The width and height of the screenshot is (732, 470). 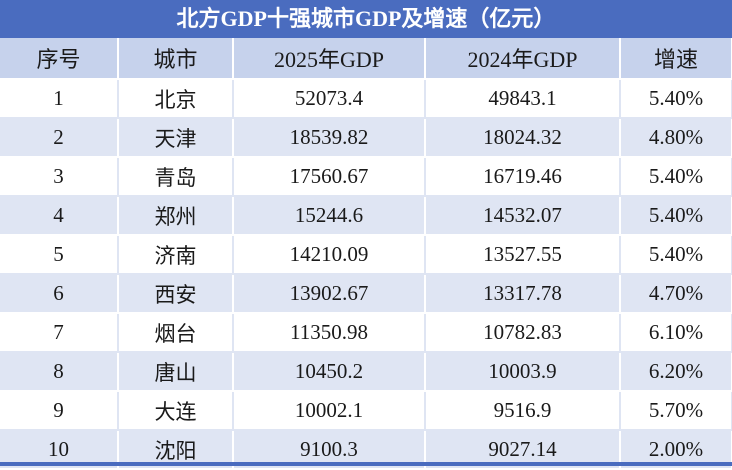 What do you see at coordinates (176, 99) in the screenshot?
I see `table-cell: 北京` at bounding box center [176, 99].